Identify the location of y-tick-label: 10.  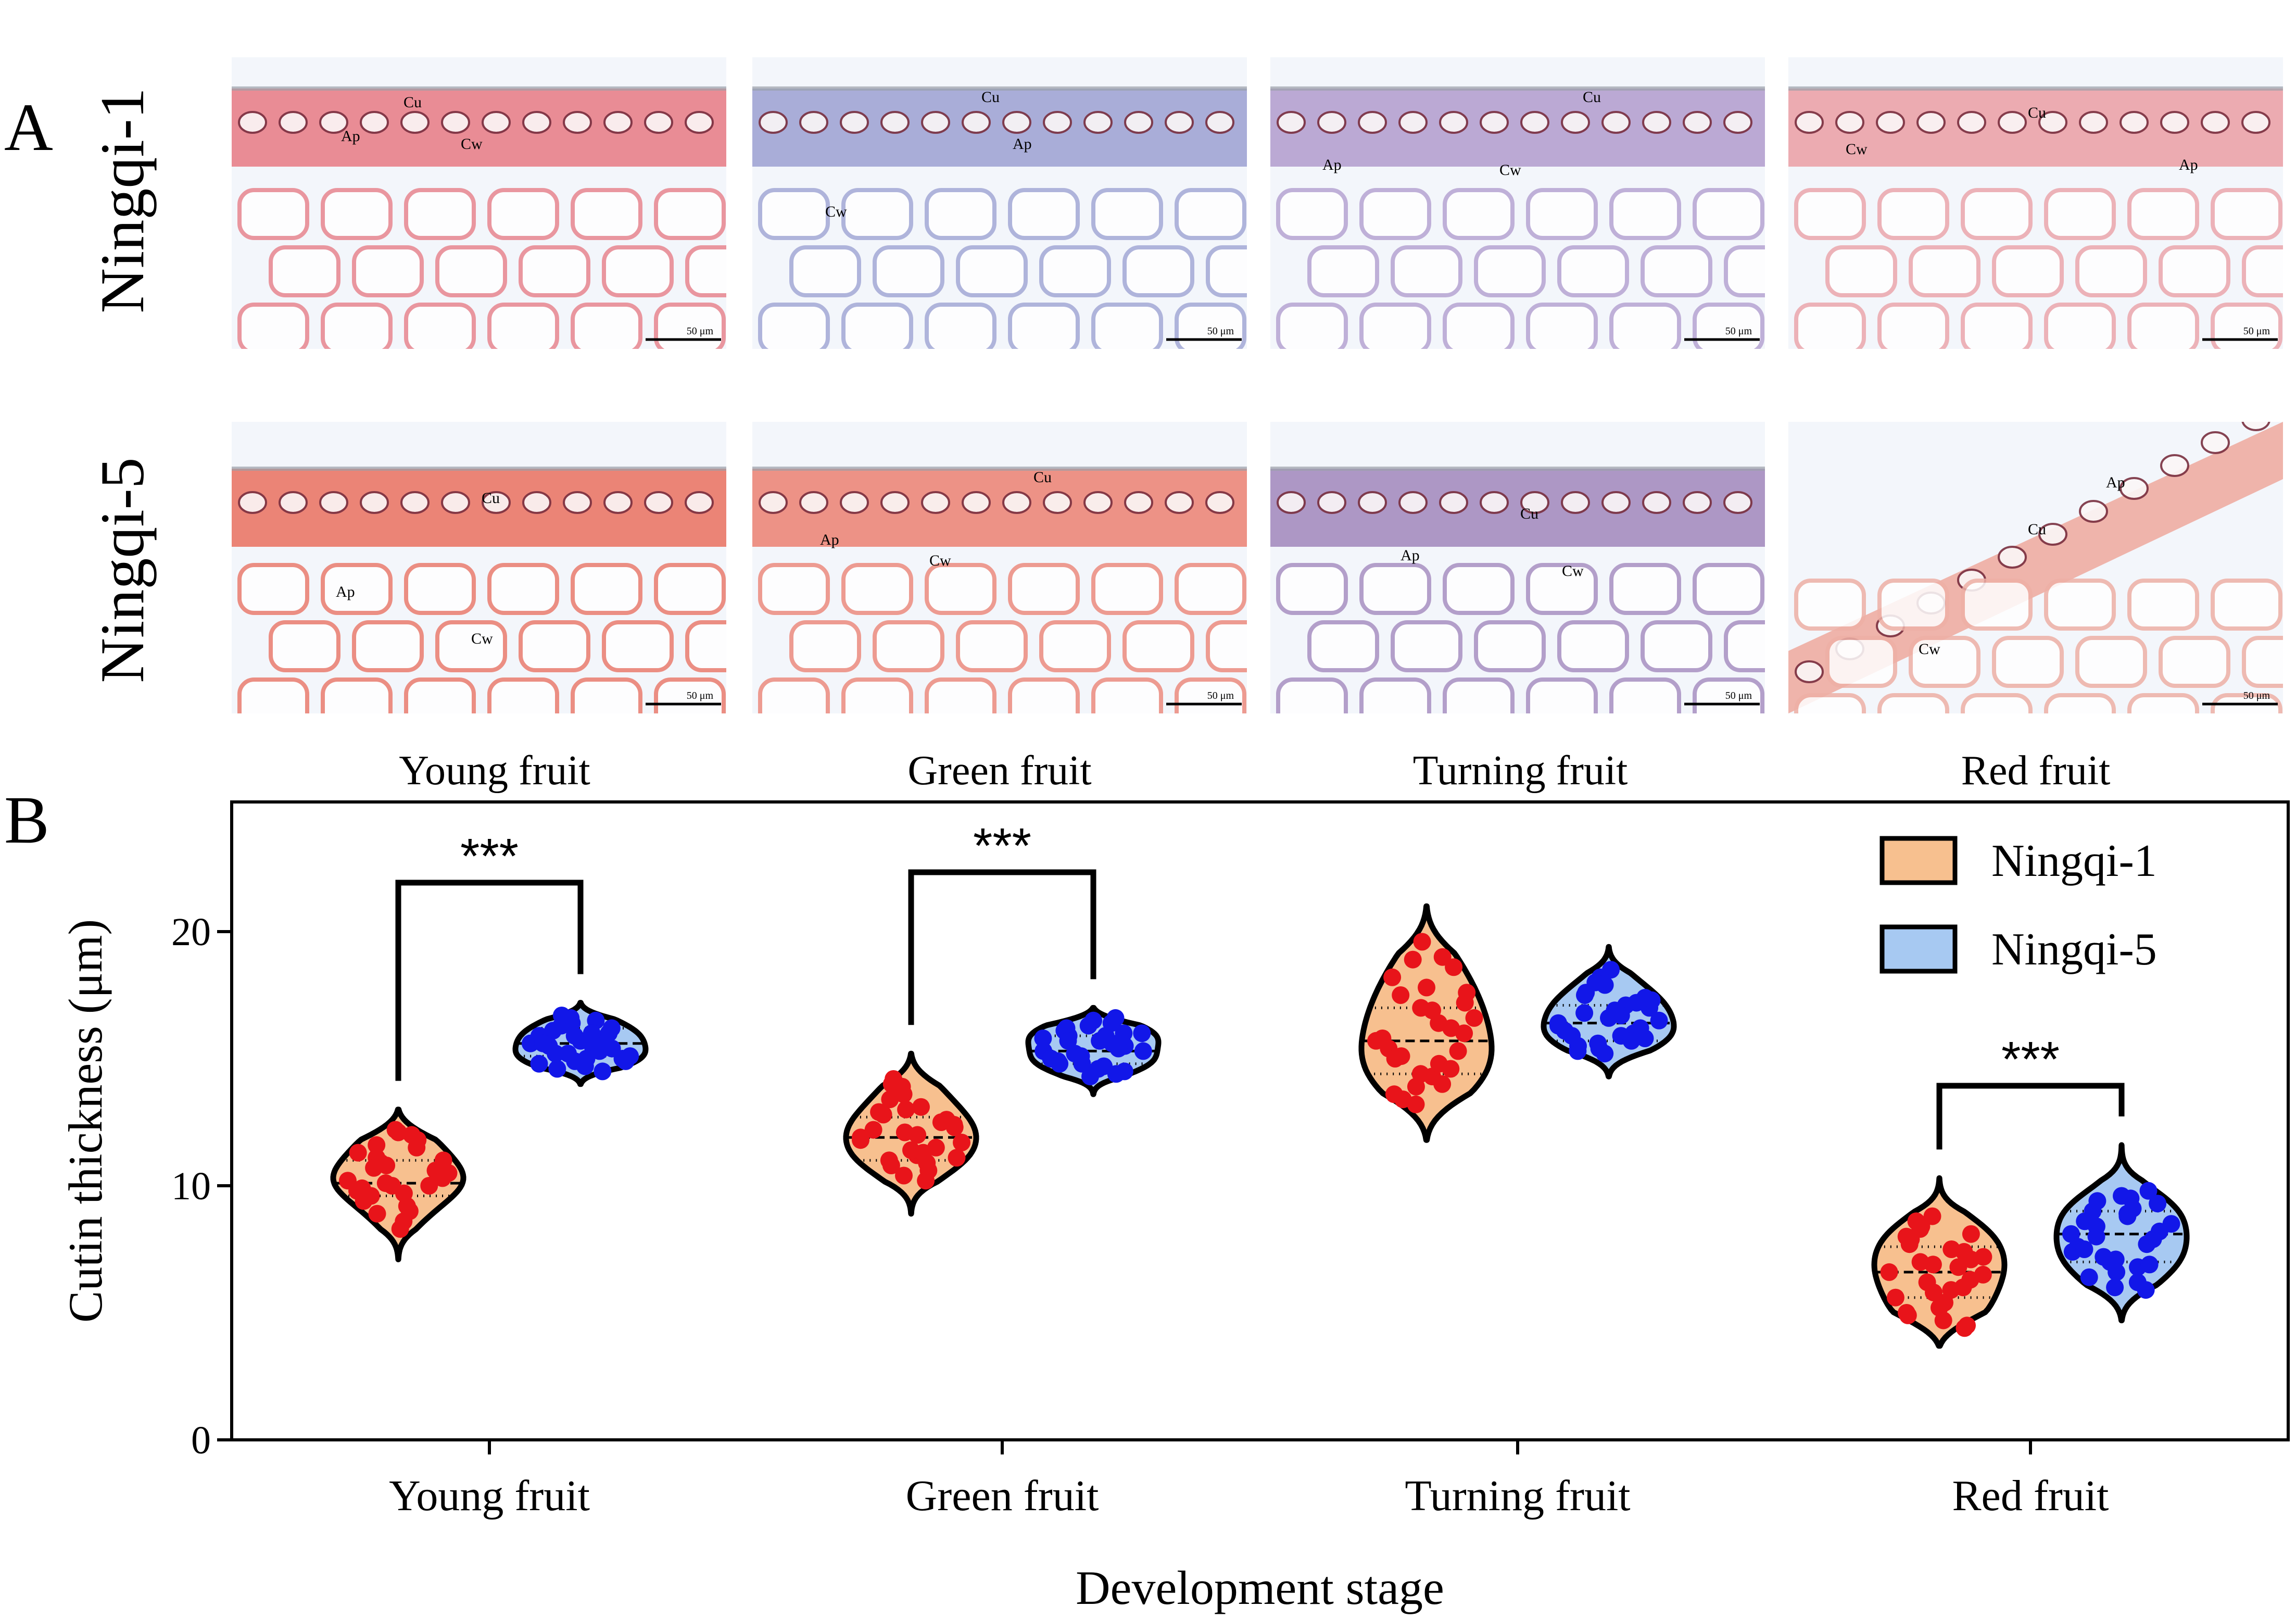
(191, 1186).